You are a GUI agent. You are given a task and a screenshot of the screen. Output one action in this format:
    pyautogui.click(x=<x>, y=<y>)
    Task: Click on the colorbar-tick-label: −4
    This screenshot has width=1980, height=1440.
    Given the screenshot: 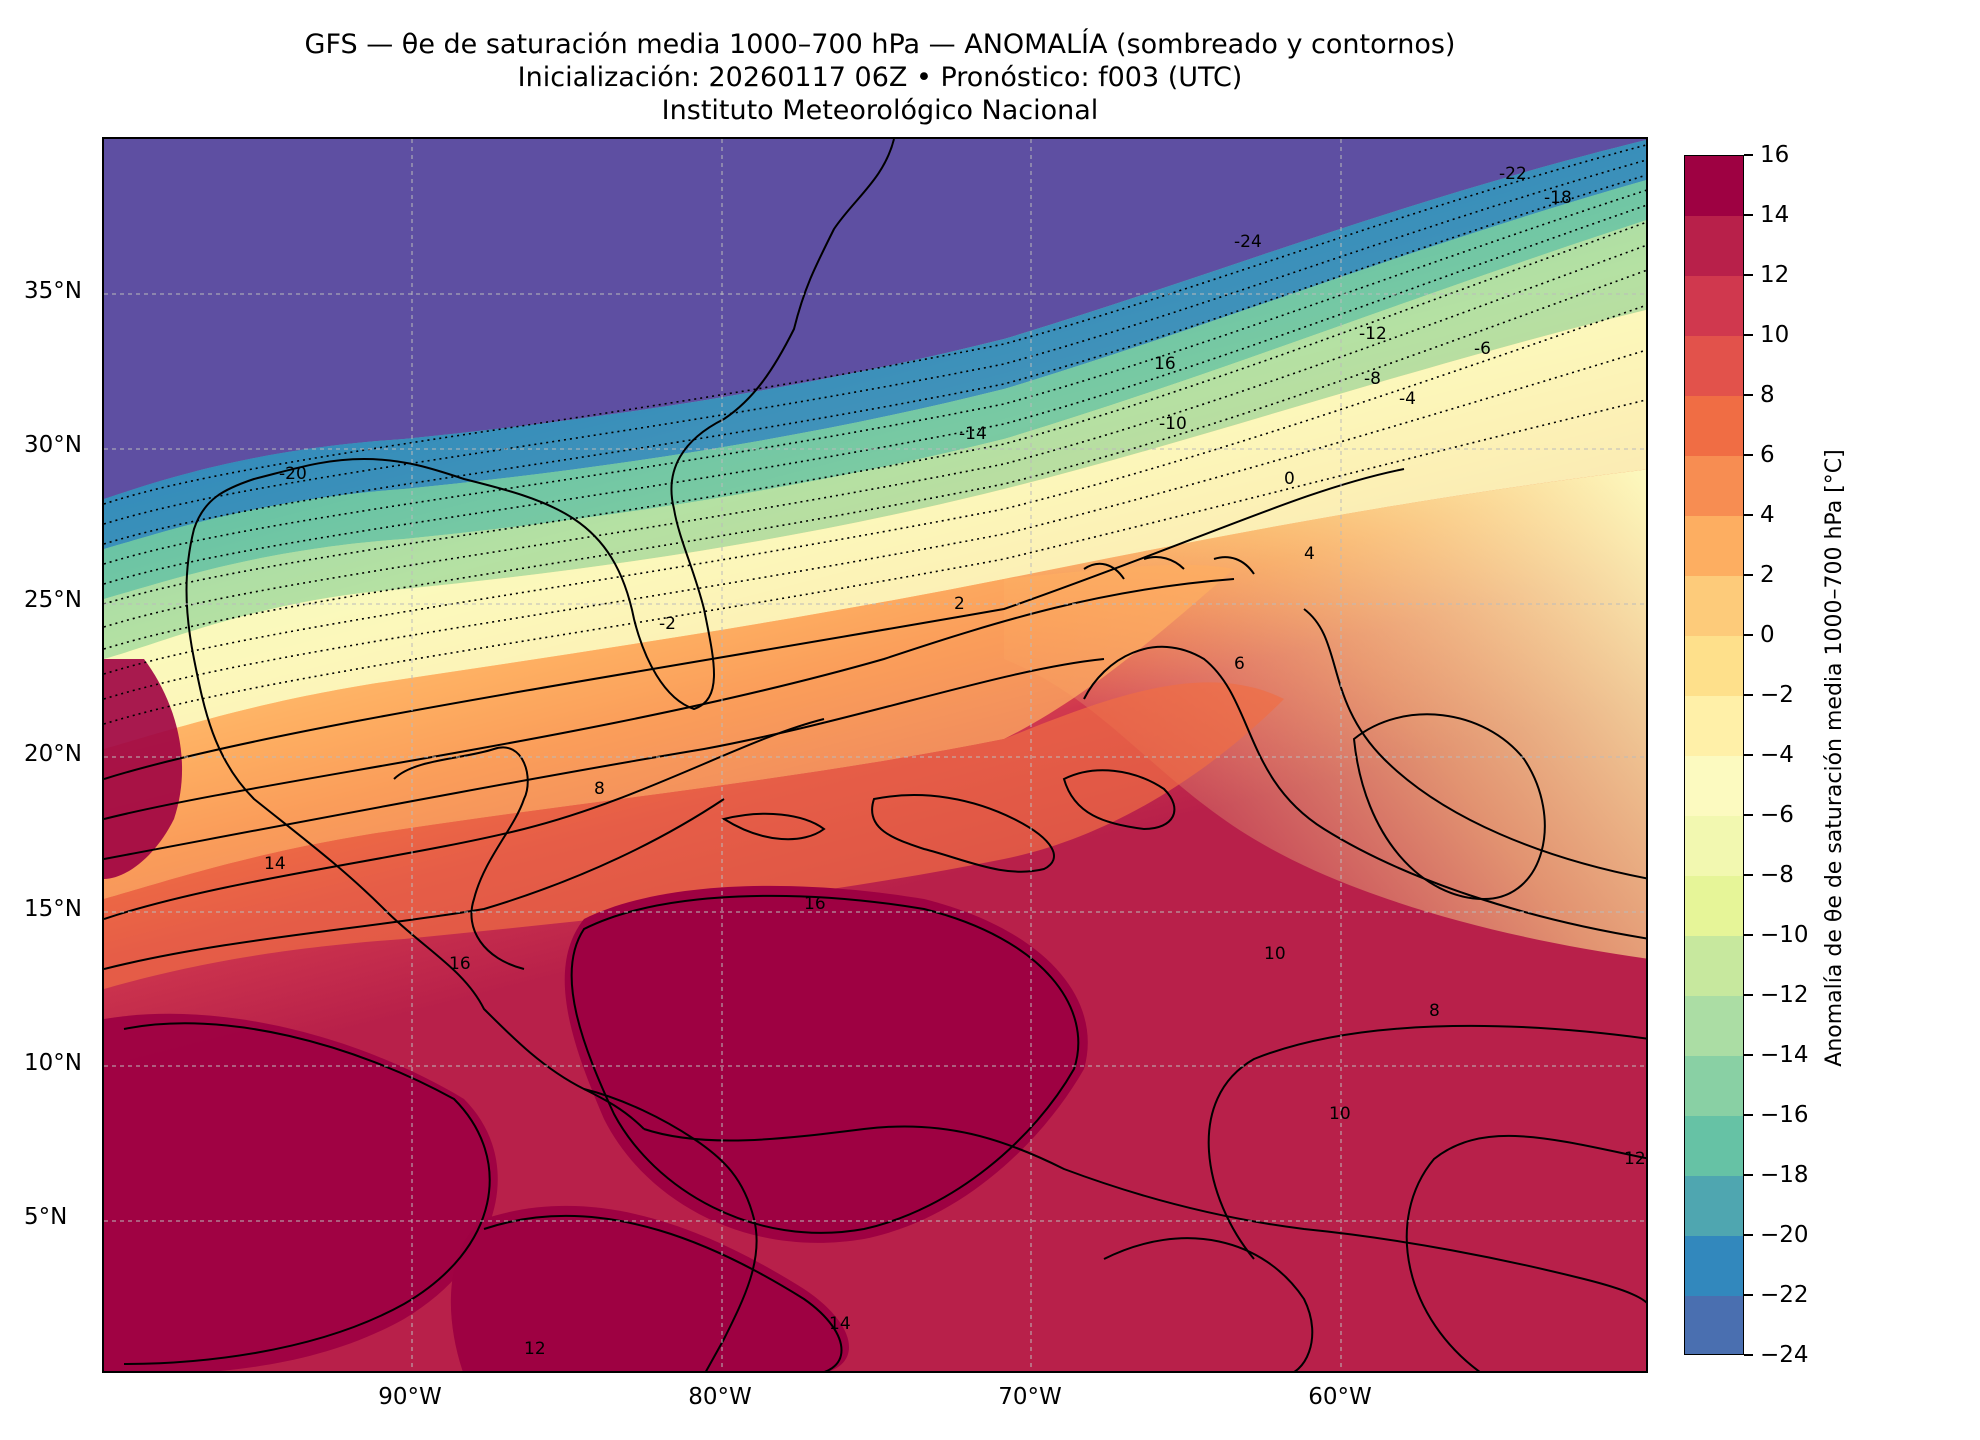 What is the action you would take?
    pyautogui.click(x=1777, y=755)
    